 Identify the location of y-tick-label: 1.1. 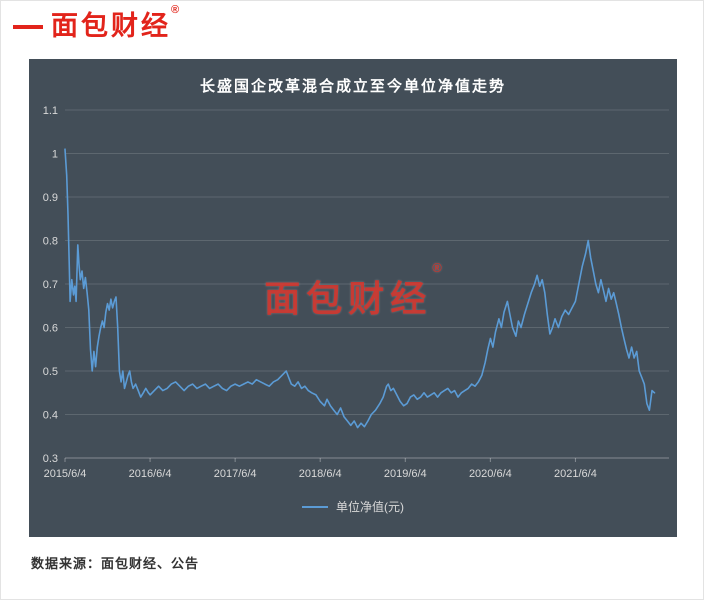
(50, 111).